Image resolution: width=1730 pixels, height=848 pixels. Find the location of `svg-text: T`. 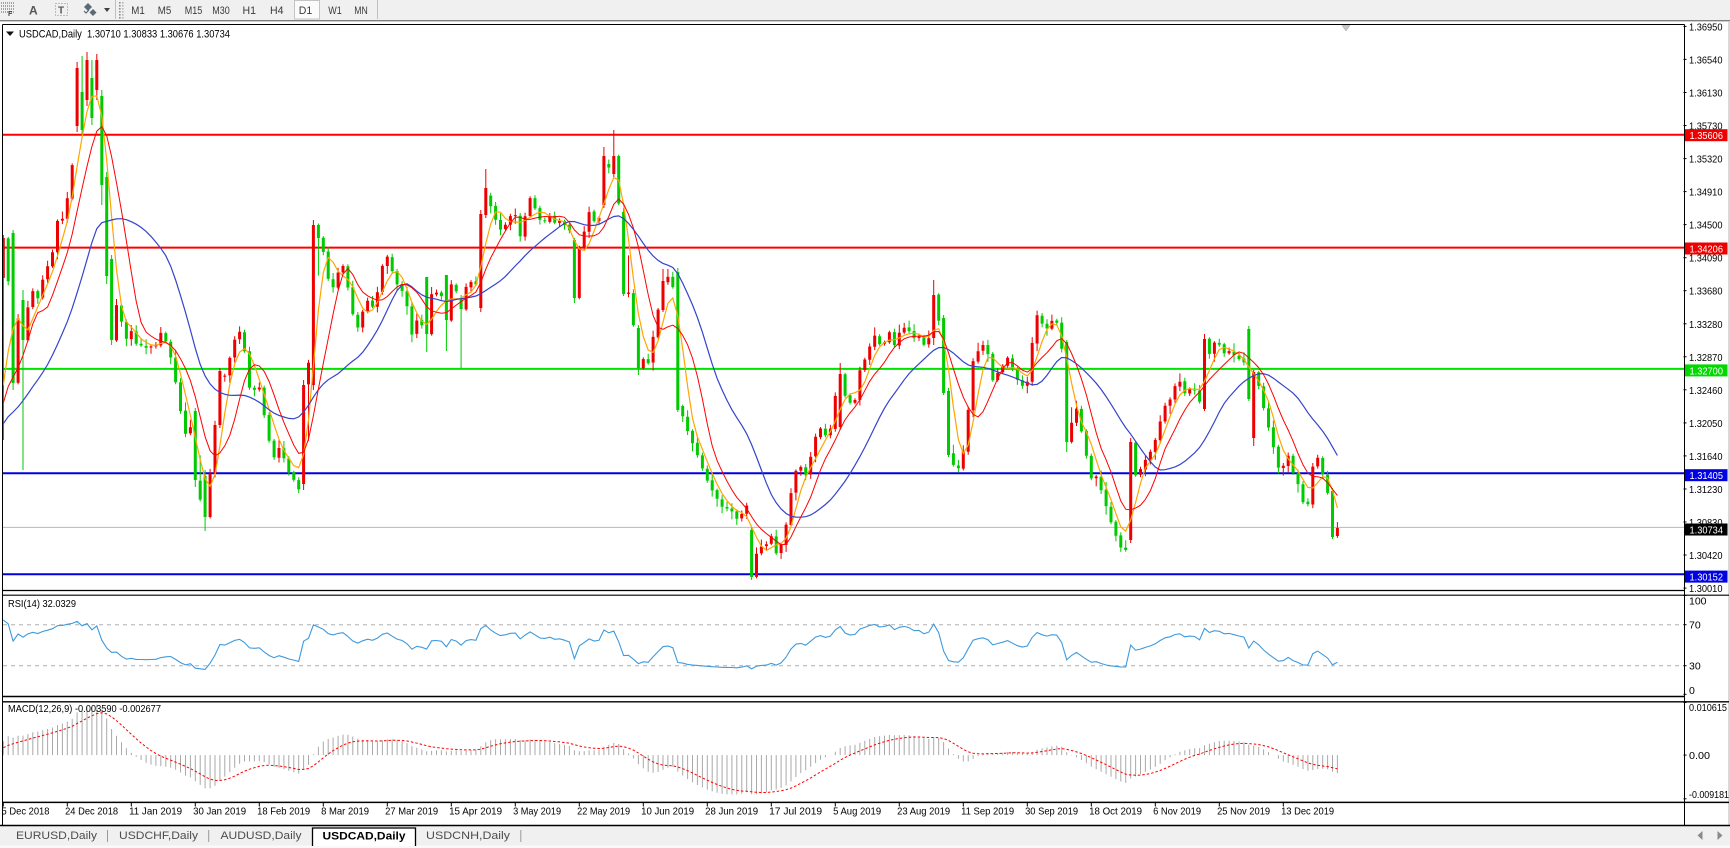

svg-text: T is located at coordinates (61, 11).